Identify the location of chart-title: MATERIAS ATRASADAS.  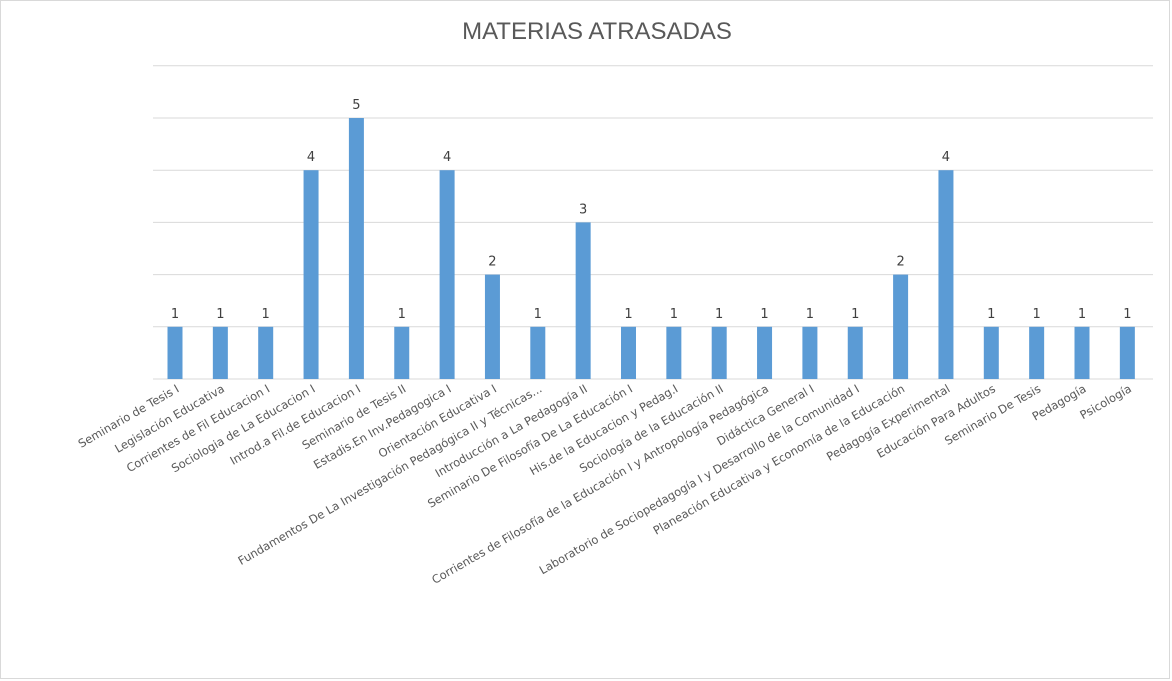
(597, 31).